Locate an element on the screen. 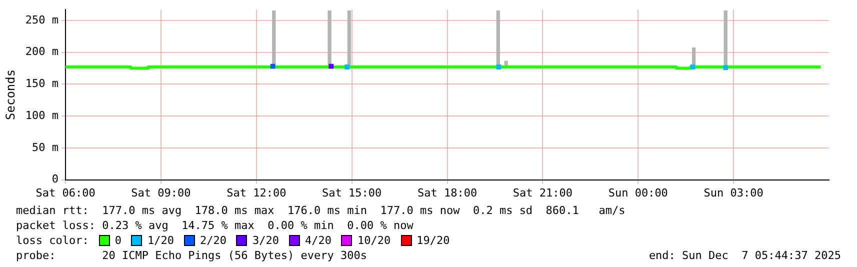 This screenshot has width=857, height=267. y-tick-label: 100 m is located at coordinates (42, 115).